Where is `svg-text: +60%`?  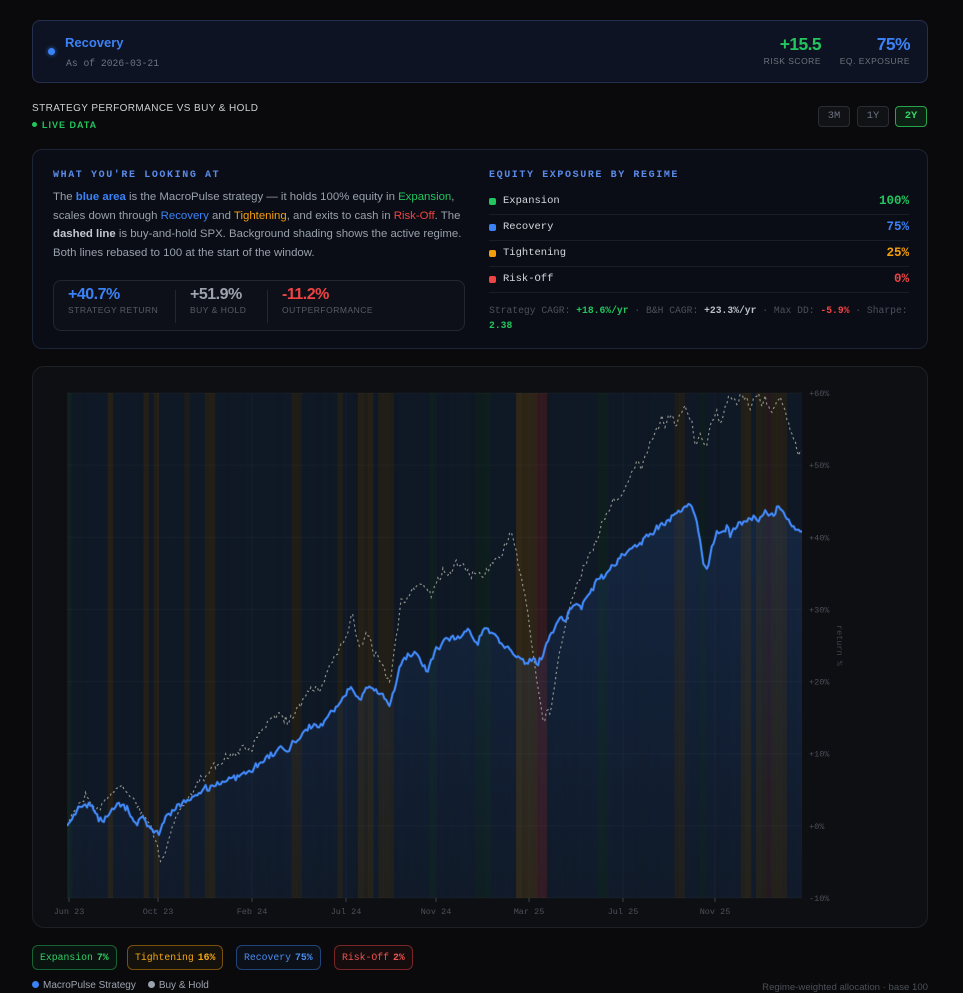
svg-text: +60% is located at coordinates (819, 394).